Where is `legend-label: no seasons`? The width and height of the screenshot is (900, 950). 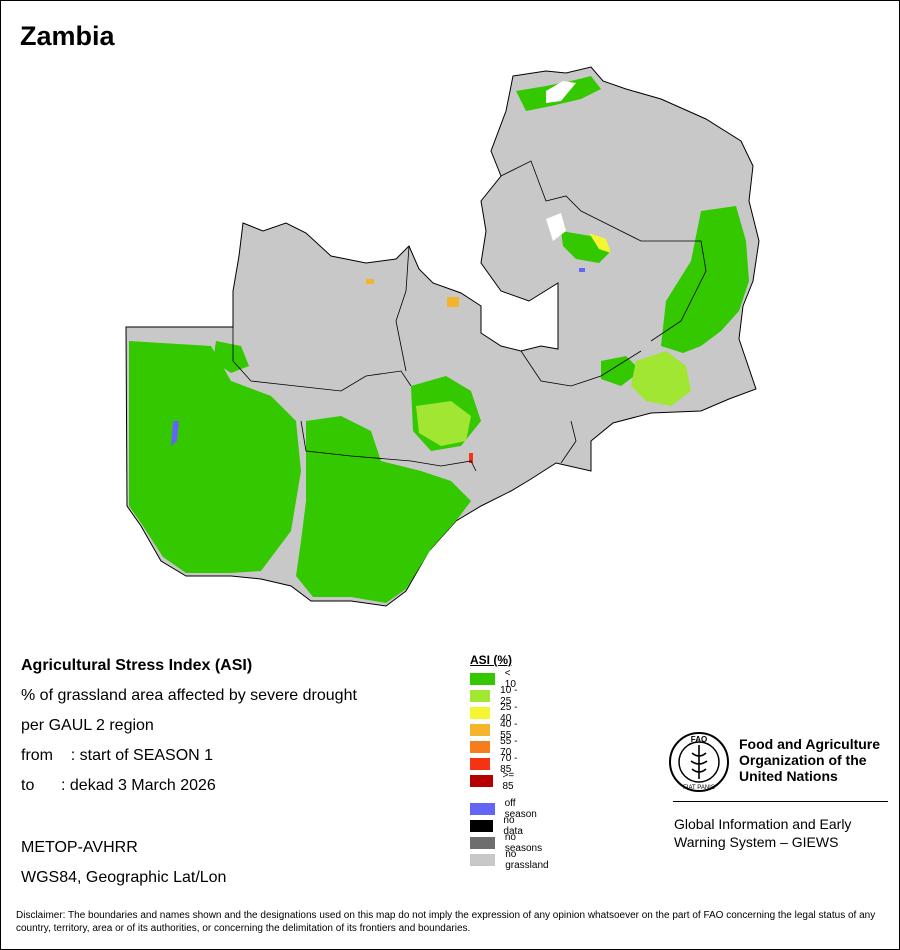 legend-label: no seasons is located at coordinates (523, 843).